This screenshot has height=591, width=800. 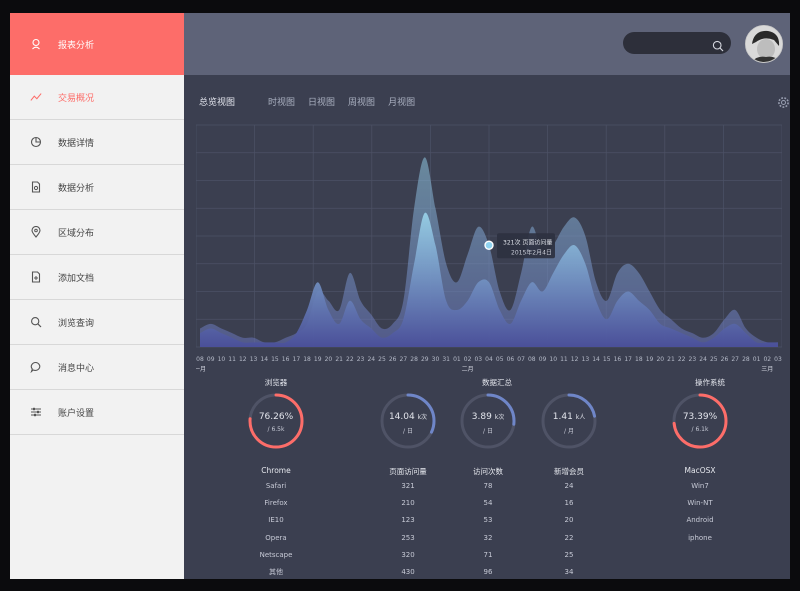 I want to click on x-tick-label: 18, so click(x=639, y=359).